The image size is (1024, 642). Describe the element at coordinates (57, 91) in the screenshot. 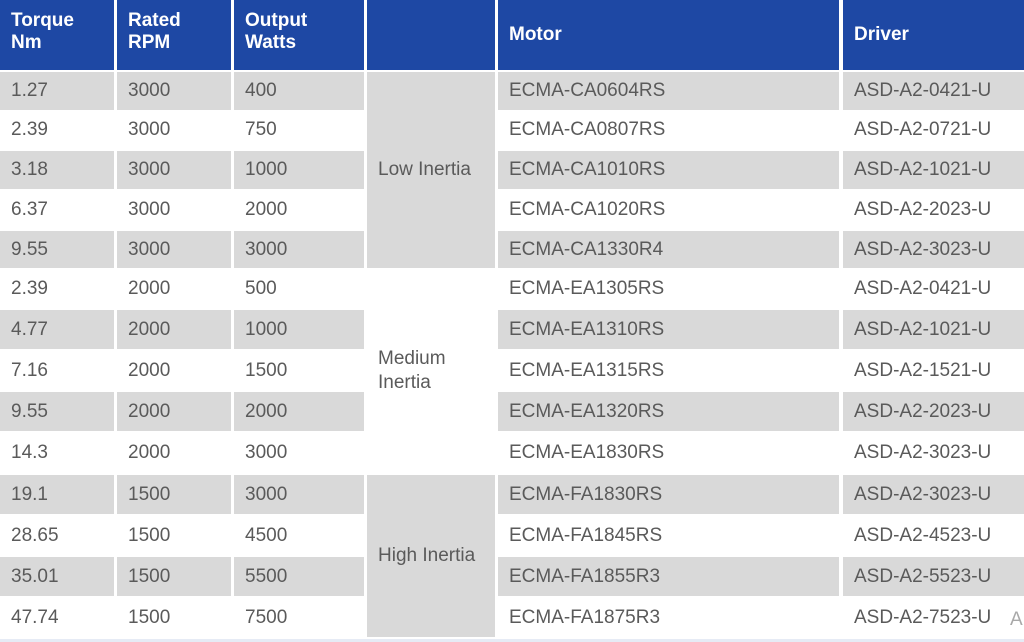

I see `torque-cell: 1.27` at that location.